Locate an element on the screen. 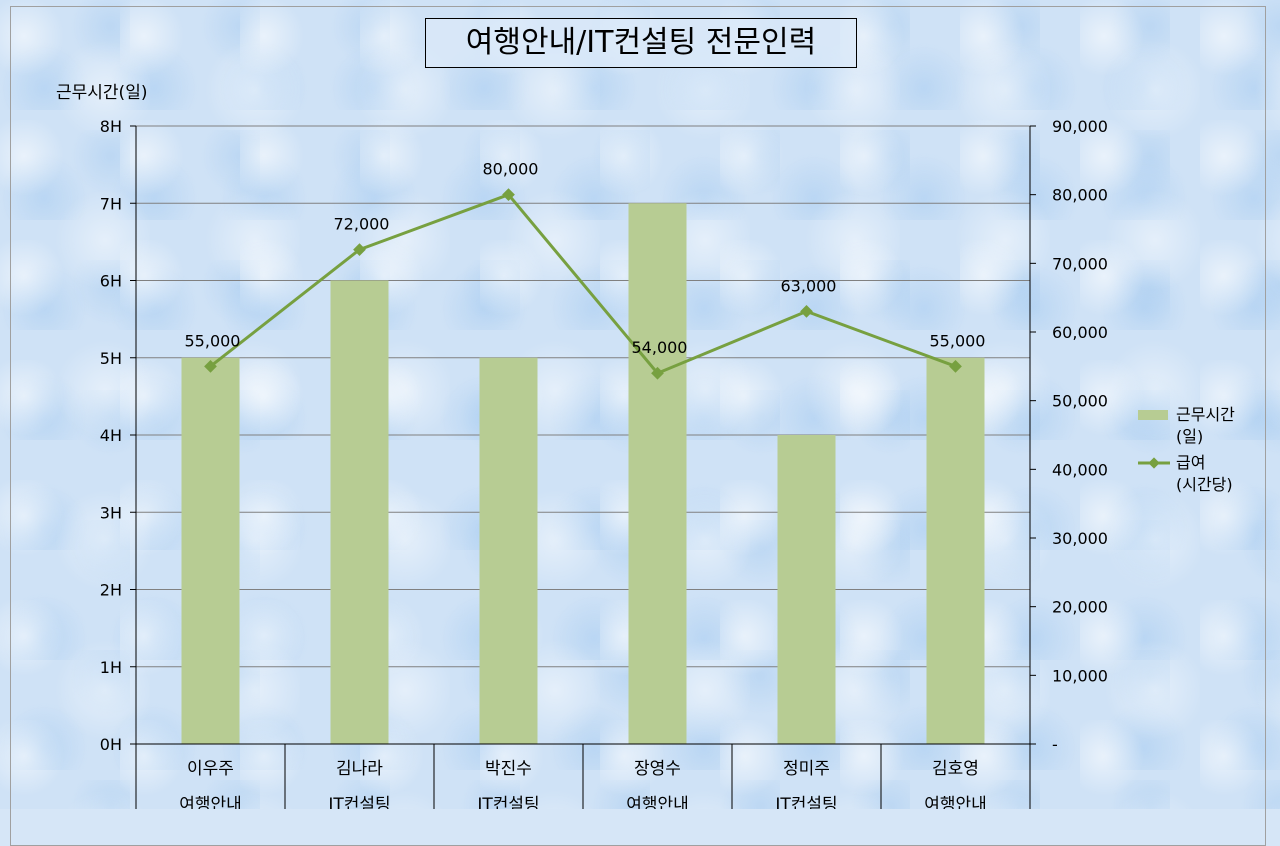  y-tick-label: 0H is located at coordinates (111, 744).